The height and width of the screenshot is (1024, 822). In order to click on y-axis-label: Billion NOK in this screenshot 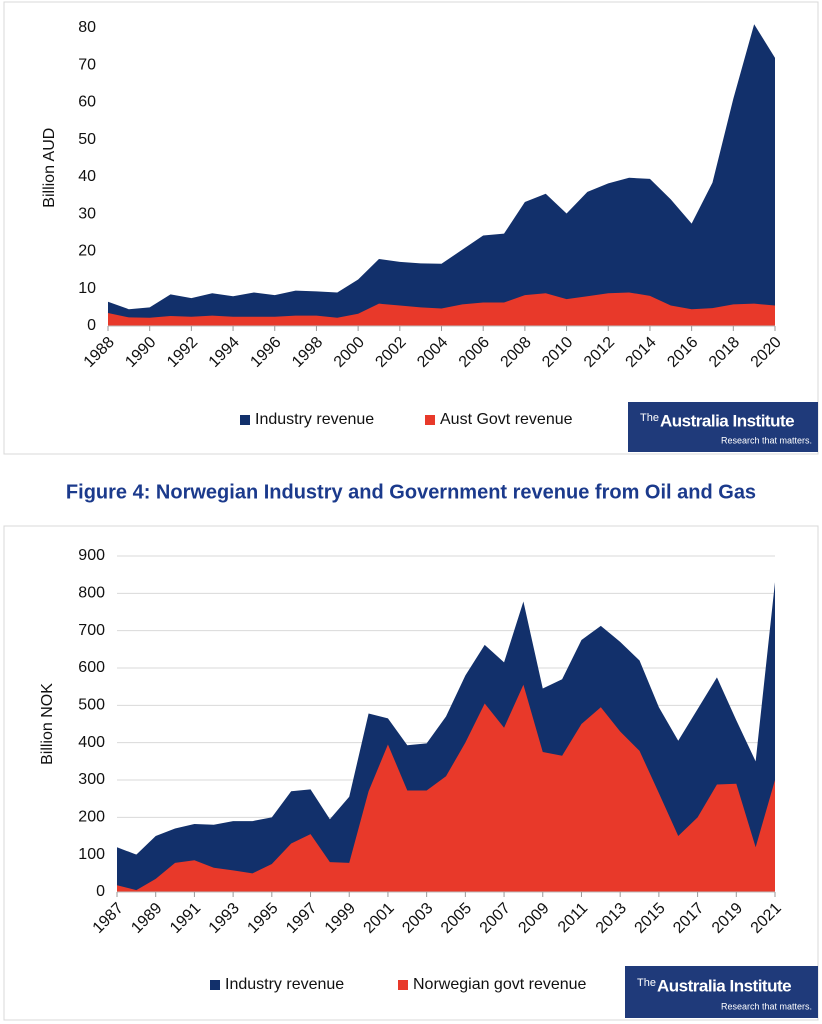, I will do `click(47, 724)`.